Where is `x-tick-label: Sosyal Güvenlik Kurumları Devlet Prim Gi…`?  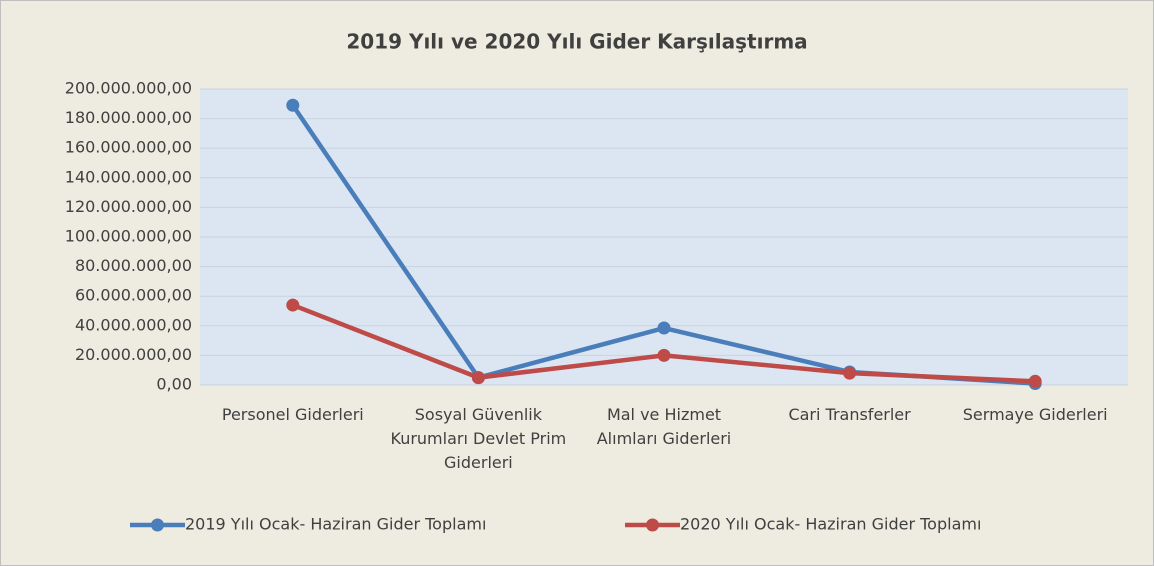 x-tick-label: Sosyal Güvenlik Kurumları Devlet Prim Gi… is located at coordinates (478, 438).